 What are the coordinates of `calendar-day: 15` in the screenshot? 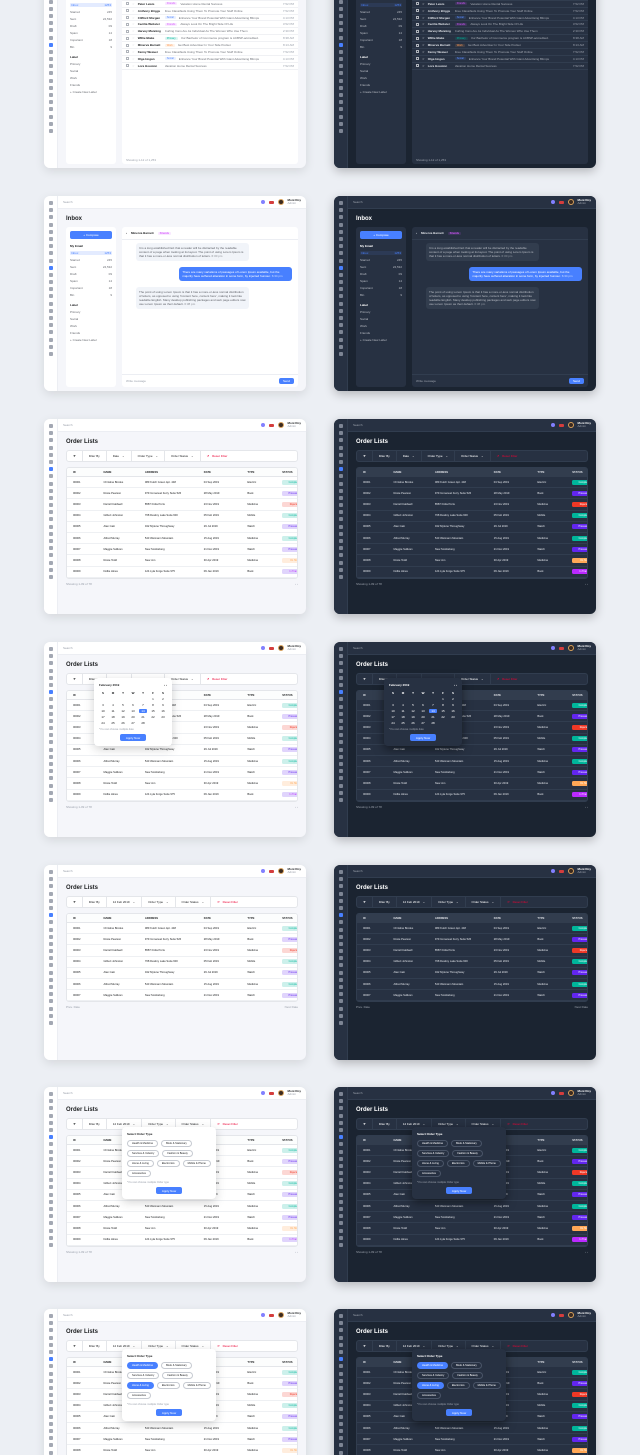 It's located at (153, 711).